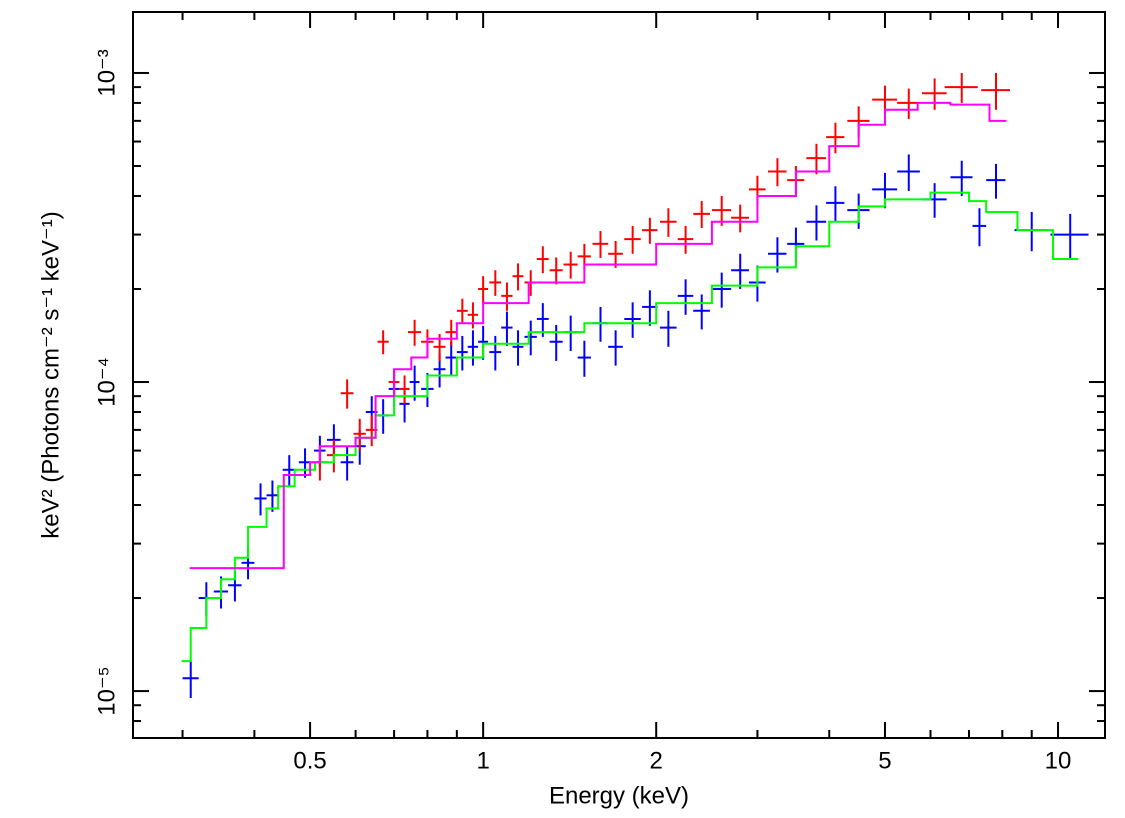 The height and width of the screenshot is (818, 1125). I want to click on x-tick-label: 0.5, so click(309, 760).